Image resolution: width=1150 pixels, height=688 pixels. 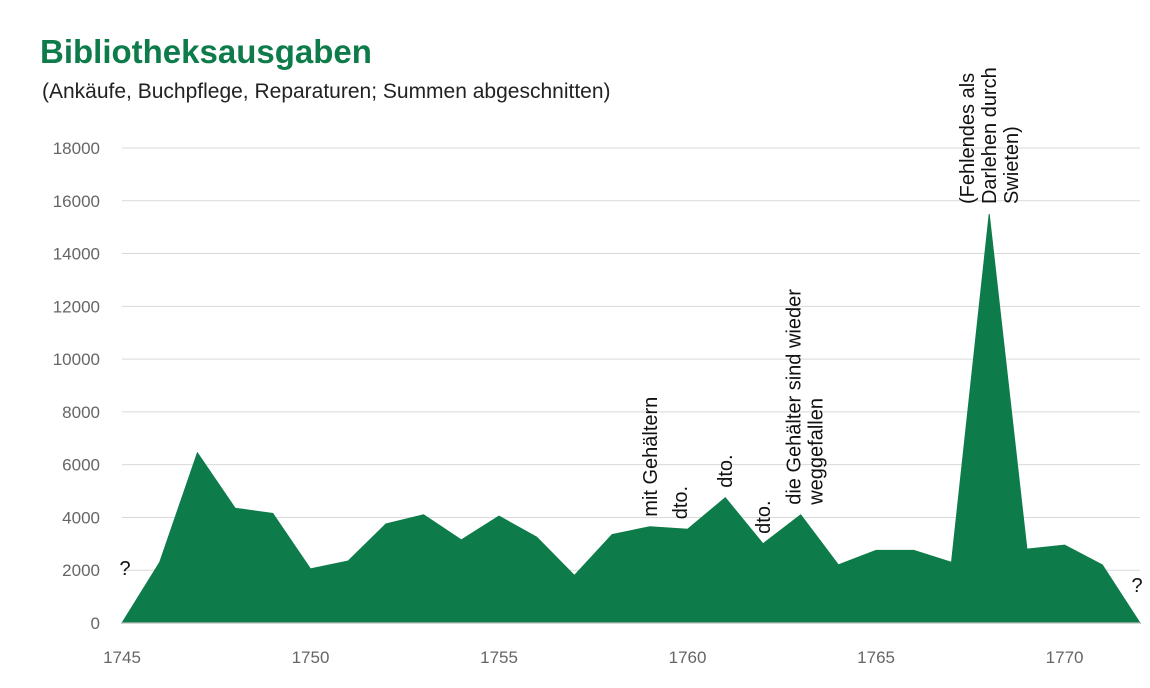 What do you see at coordinates (794, 397) in the screenshot?
I see `annotation-label: die Gehälter sind wieder` at bounding box center [794, 397].